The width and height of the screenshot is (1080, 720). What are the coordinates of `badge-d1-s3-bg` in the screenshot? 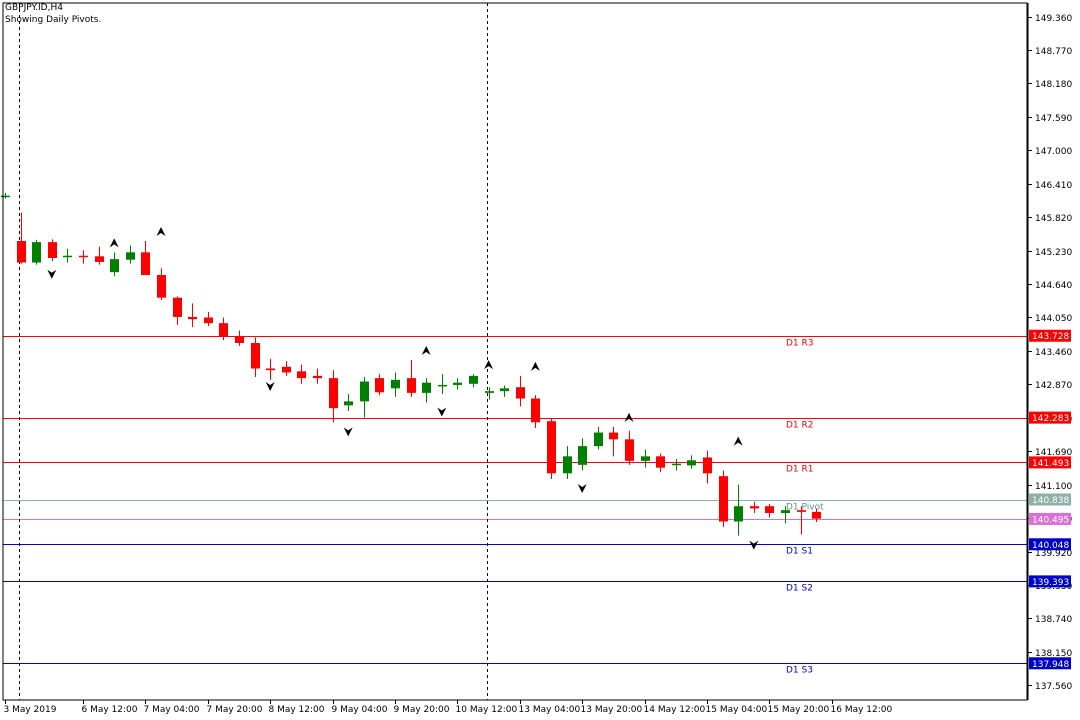 It's located at (1050, 663).